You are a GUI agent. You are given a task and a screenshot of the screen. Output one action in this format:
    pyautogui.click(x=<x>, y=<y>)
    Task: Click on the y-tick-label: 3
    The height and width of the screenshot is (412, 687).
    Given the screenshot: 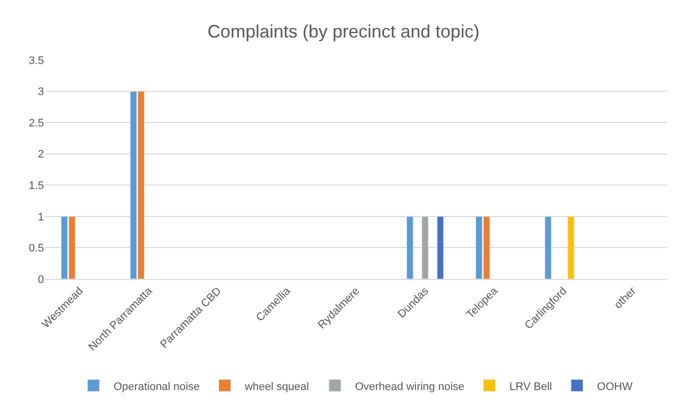 What is the action you would take?
    pyautogui.click(x=41, y=92)
    